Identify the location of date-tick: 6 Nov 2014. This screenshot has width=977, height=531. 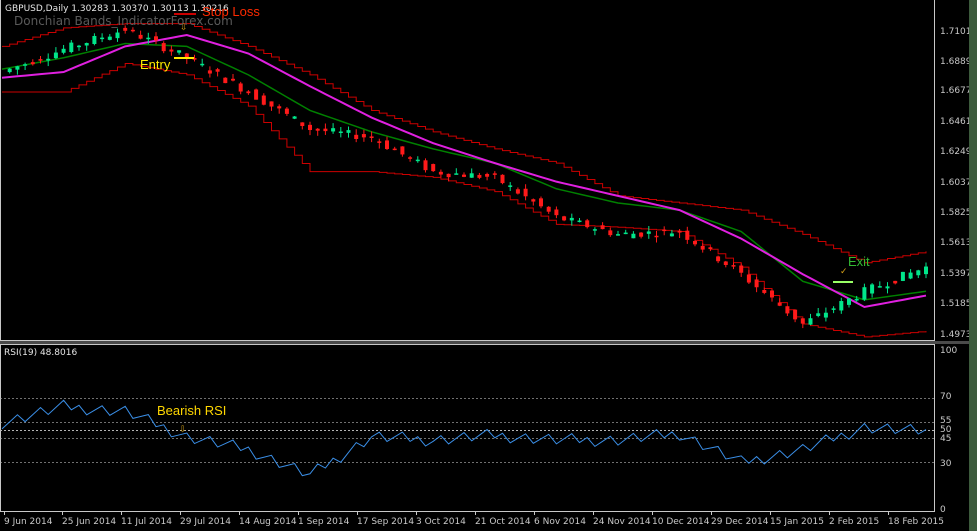
(560, 522).